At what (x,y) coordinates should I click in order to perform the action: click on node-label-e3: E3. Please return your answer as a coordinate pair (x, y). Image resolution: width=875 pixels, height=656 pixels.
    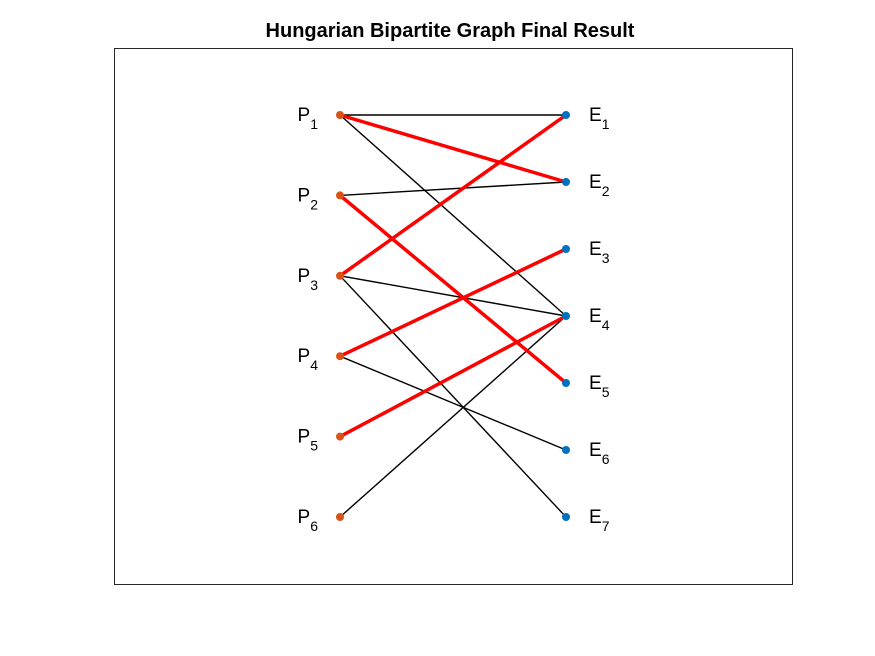
    Looking at the image, I should click on (599, 252).